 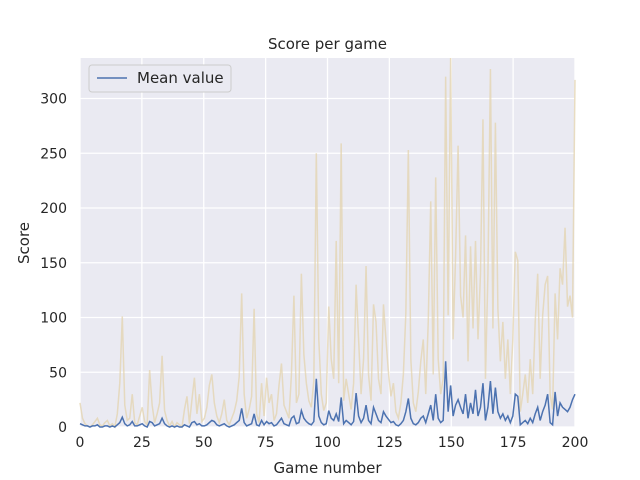 I want to click on y-tick-labels: 0 50 100 150 200 250 300, so click(x=53, y=264).